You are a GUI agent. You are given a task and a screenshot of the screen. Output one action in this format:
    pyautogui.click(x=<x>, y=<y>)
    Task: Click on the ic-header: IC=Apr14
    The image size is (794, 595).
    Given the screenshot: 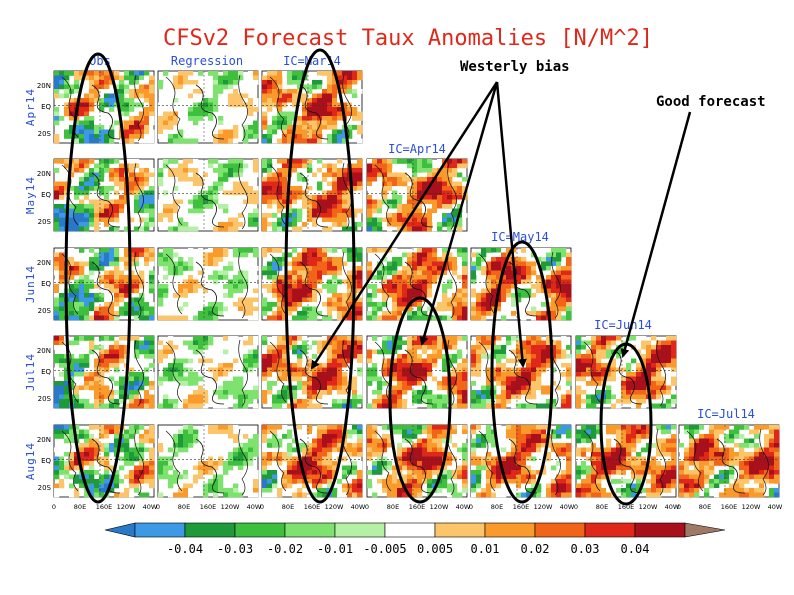 What is the action you would take?
    pyautogui.click(x=417, y=149)
    